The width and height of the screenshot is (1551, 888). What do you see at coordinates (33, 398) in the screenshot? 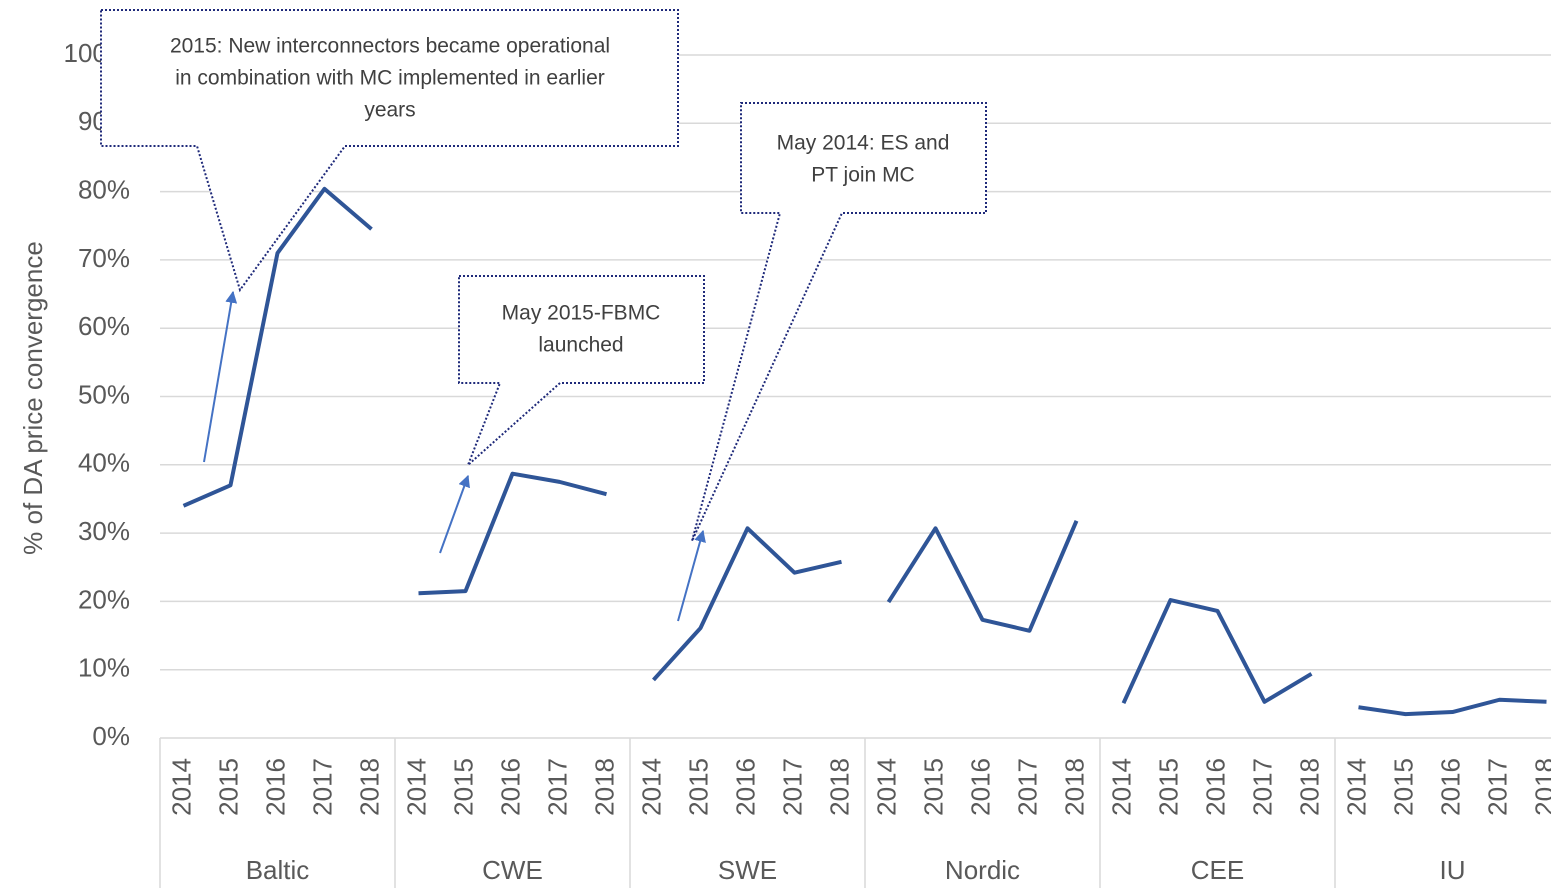
I see `y-axis-label: % of DA price convergence` at bounding box center [33, 398].